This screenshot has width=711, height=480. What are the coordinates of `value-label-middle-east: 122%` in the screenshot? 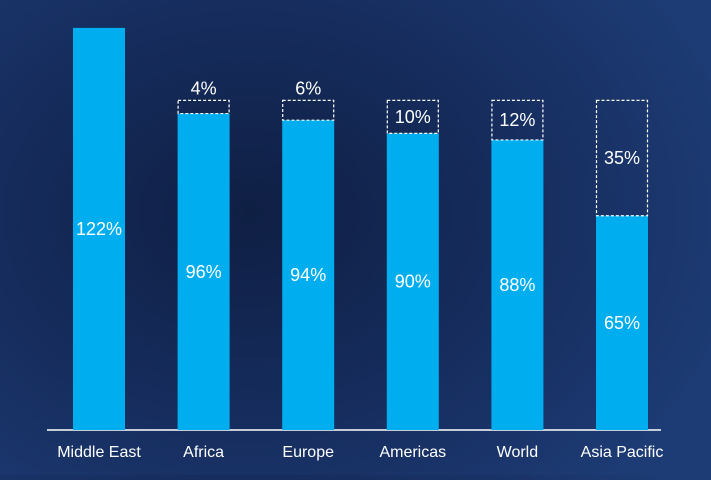 It's located at (99, 229).